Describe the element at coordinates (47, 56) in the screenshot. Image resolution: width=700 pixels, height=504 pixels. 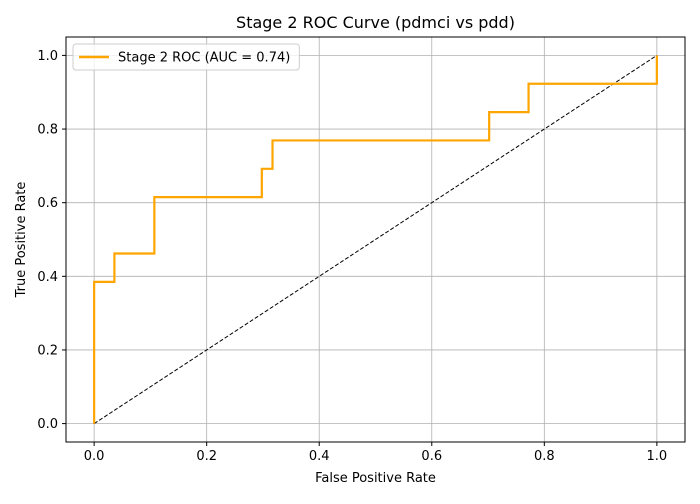
I see `y-tick-label: 1.0` at that location.